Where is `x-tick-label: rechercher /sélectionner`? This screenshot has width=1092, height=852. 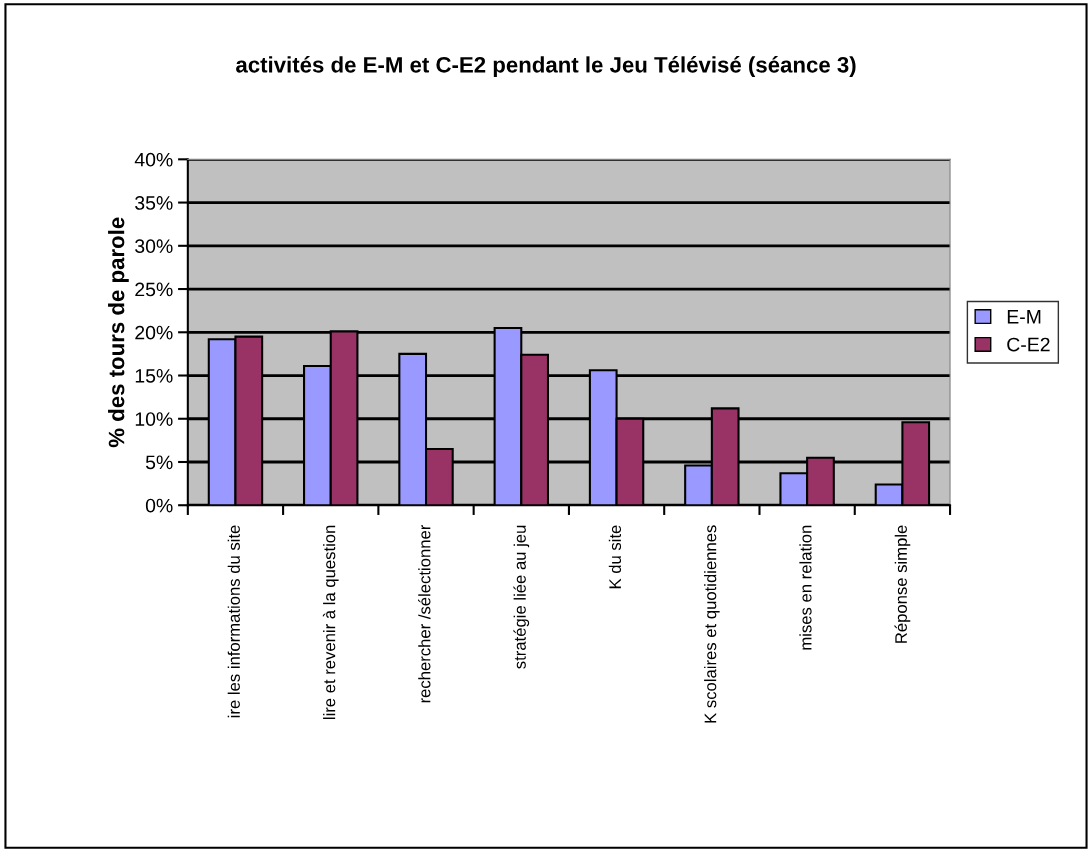
x-tick-label: rechercher /sélectionner is located at coordinates (424, 613).